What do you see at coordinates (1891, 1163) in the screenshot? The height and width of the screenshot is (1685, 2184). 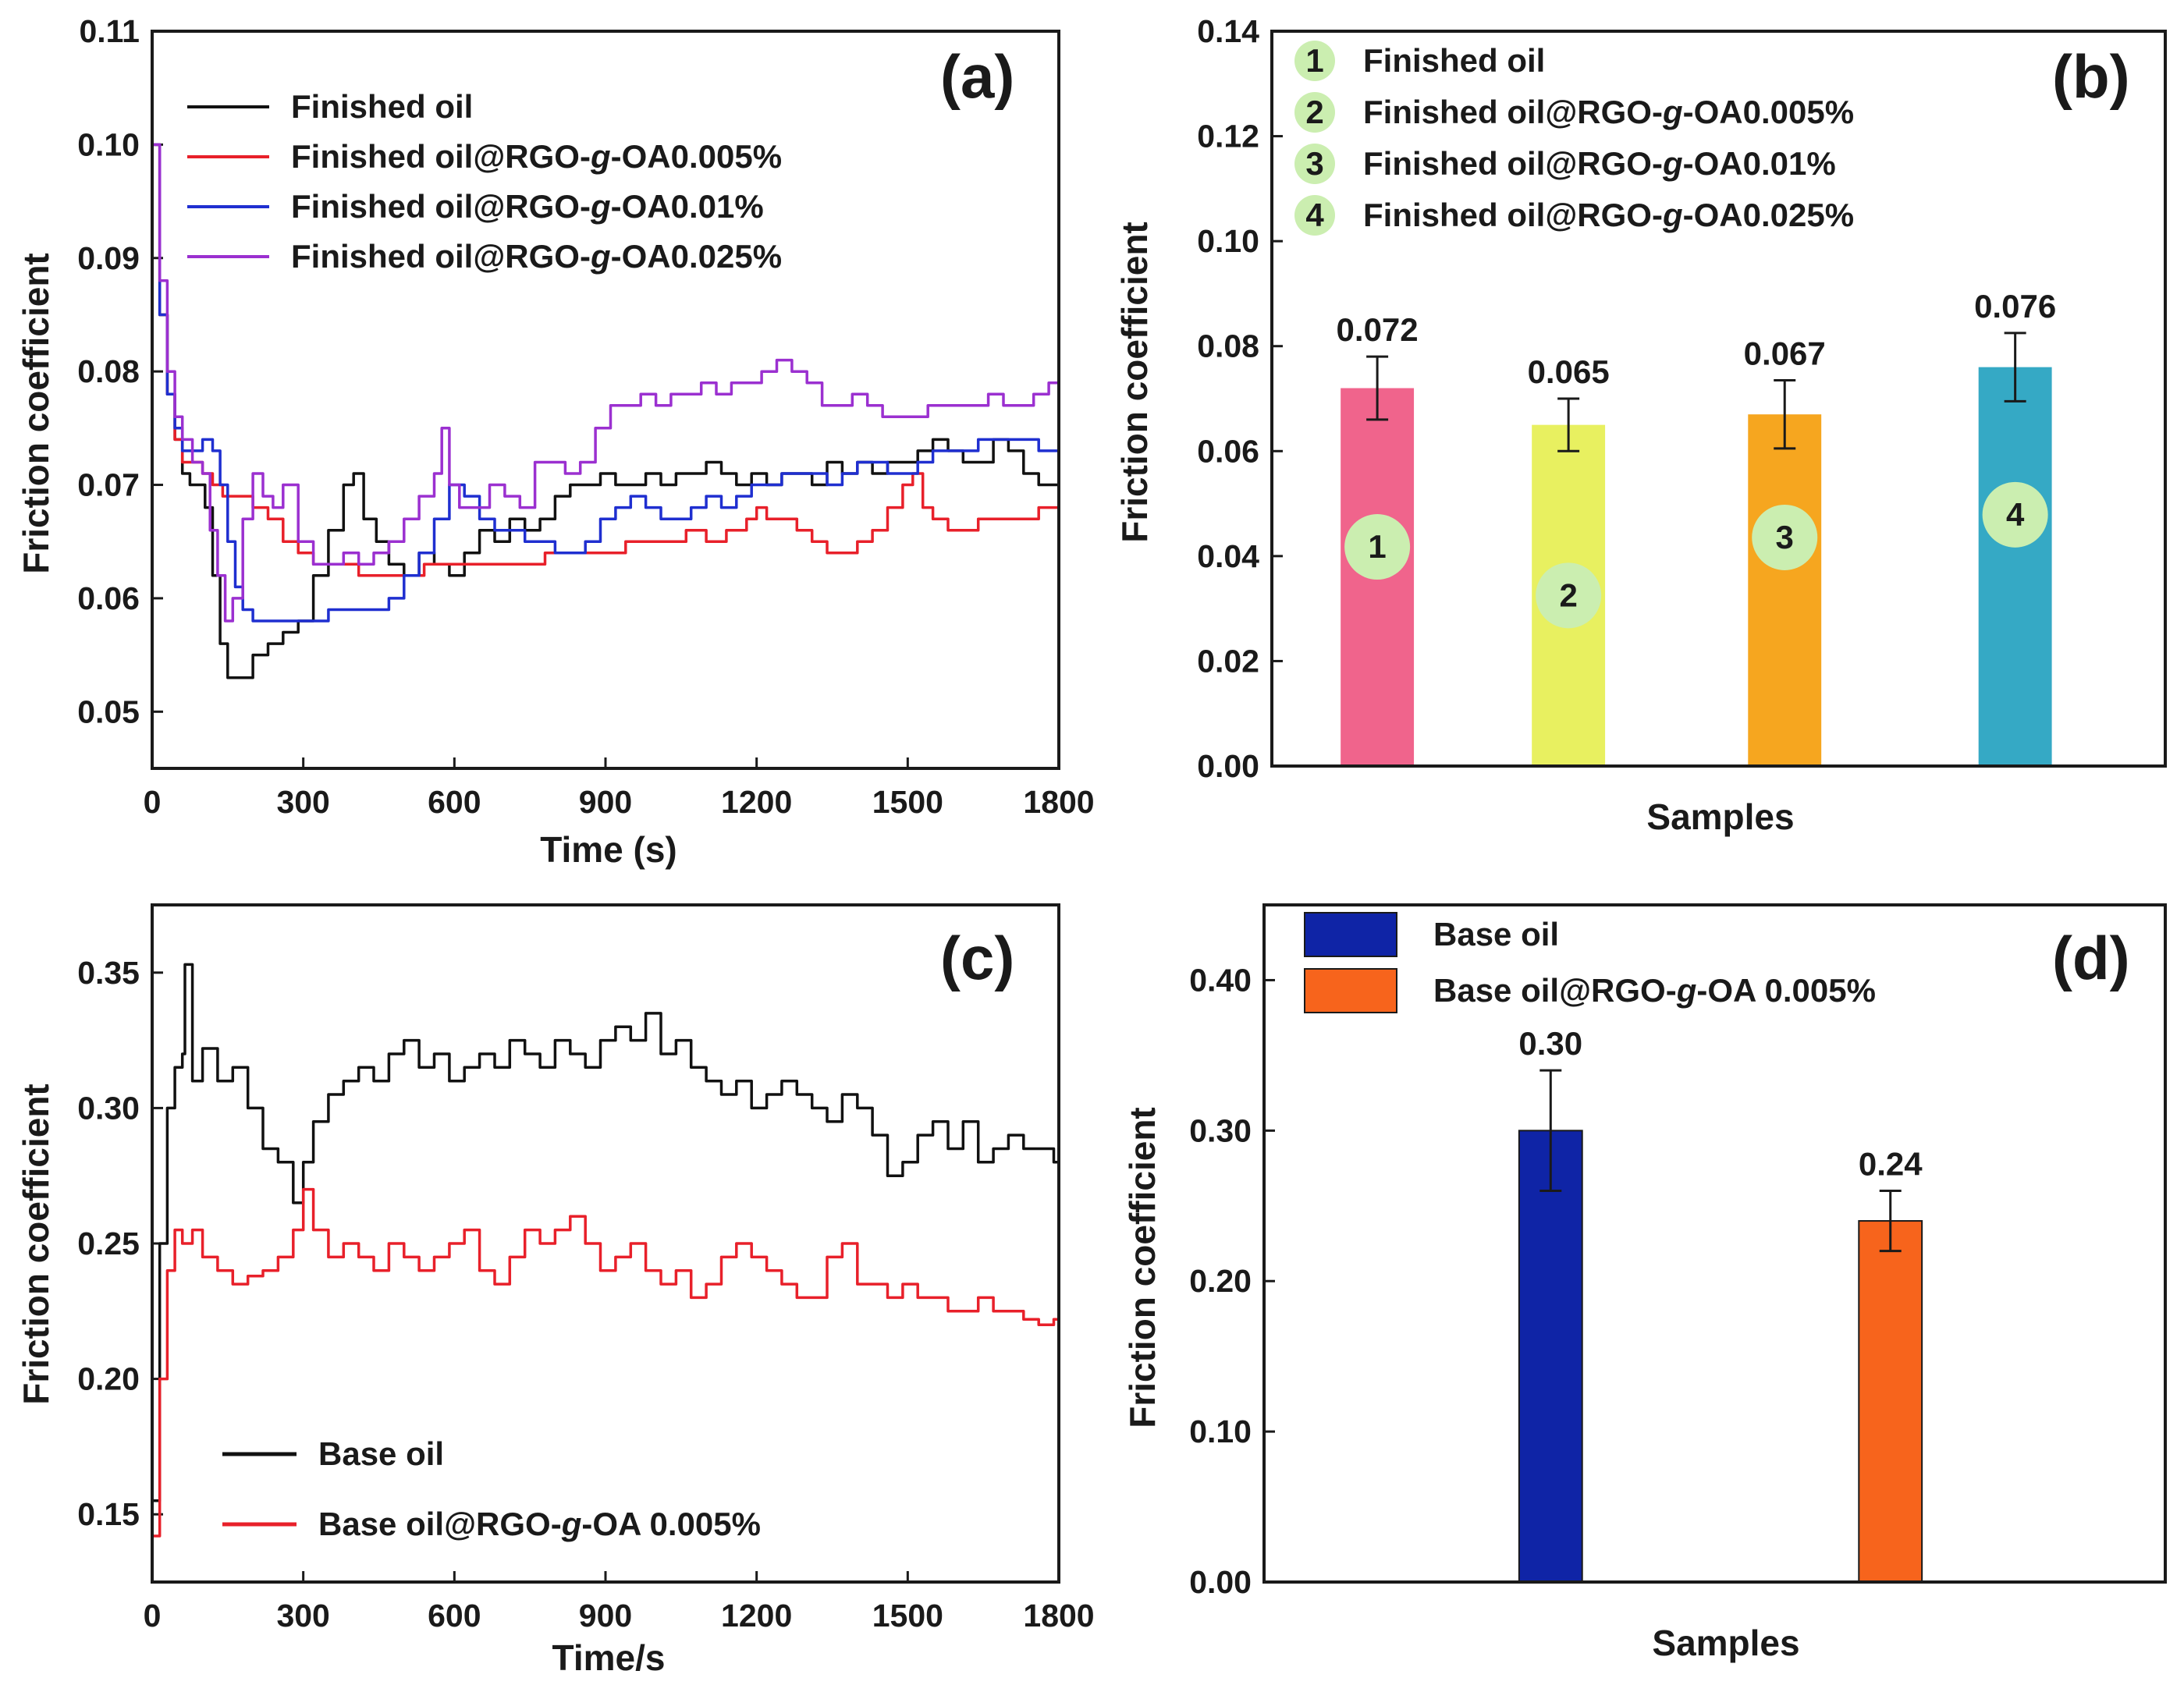 I see `bar-value-label: 0.24` at bounding box center [1891, 1163].